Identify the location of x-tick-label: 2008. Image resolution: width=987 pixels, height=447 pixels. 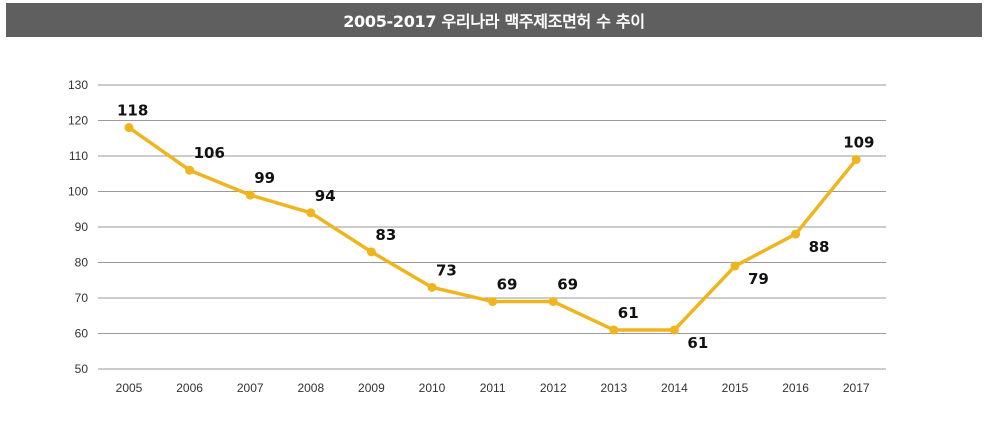
(310, 388).